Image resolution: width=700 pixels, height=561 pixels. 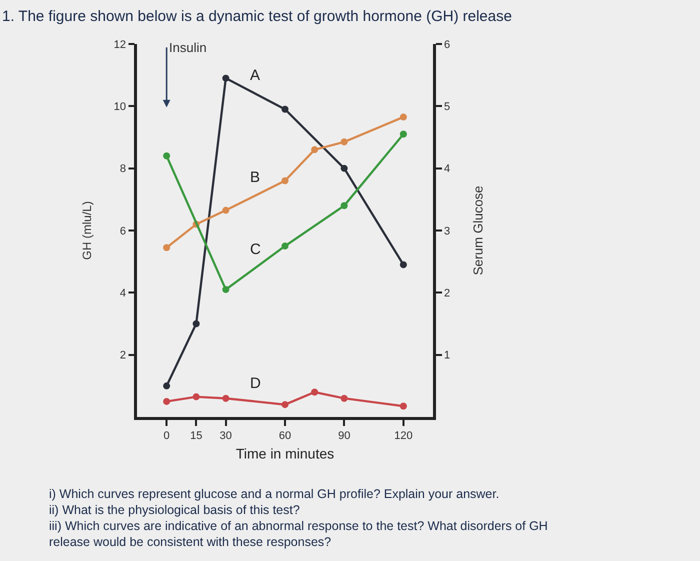 I want to click on y-tick-label: 6, so click(x=123, y=231).